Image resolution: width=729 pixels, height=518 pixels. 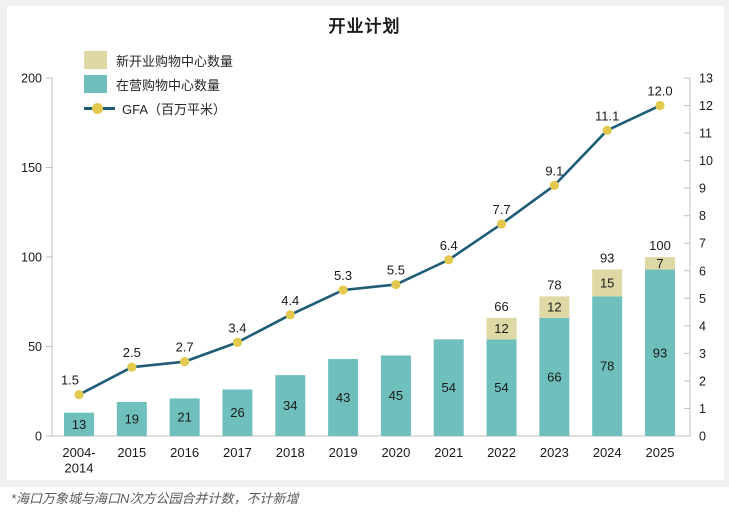 I want to click on bar-value-label-operating: 66, so click(x=554, y=376).